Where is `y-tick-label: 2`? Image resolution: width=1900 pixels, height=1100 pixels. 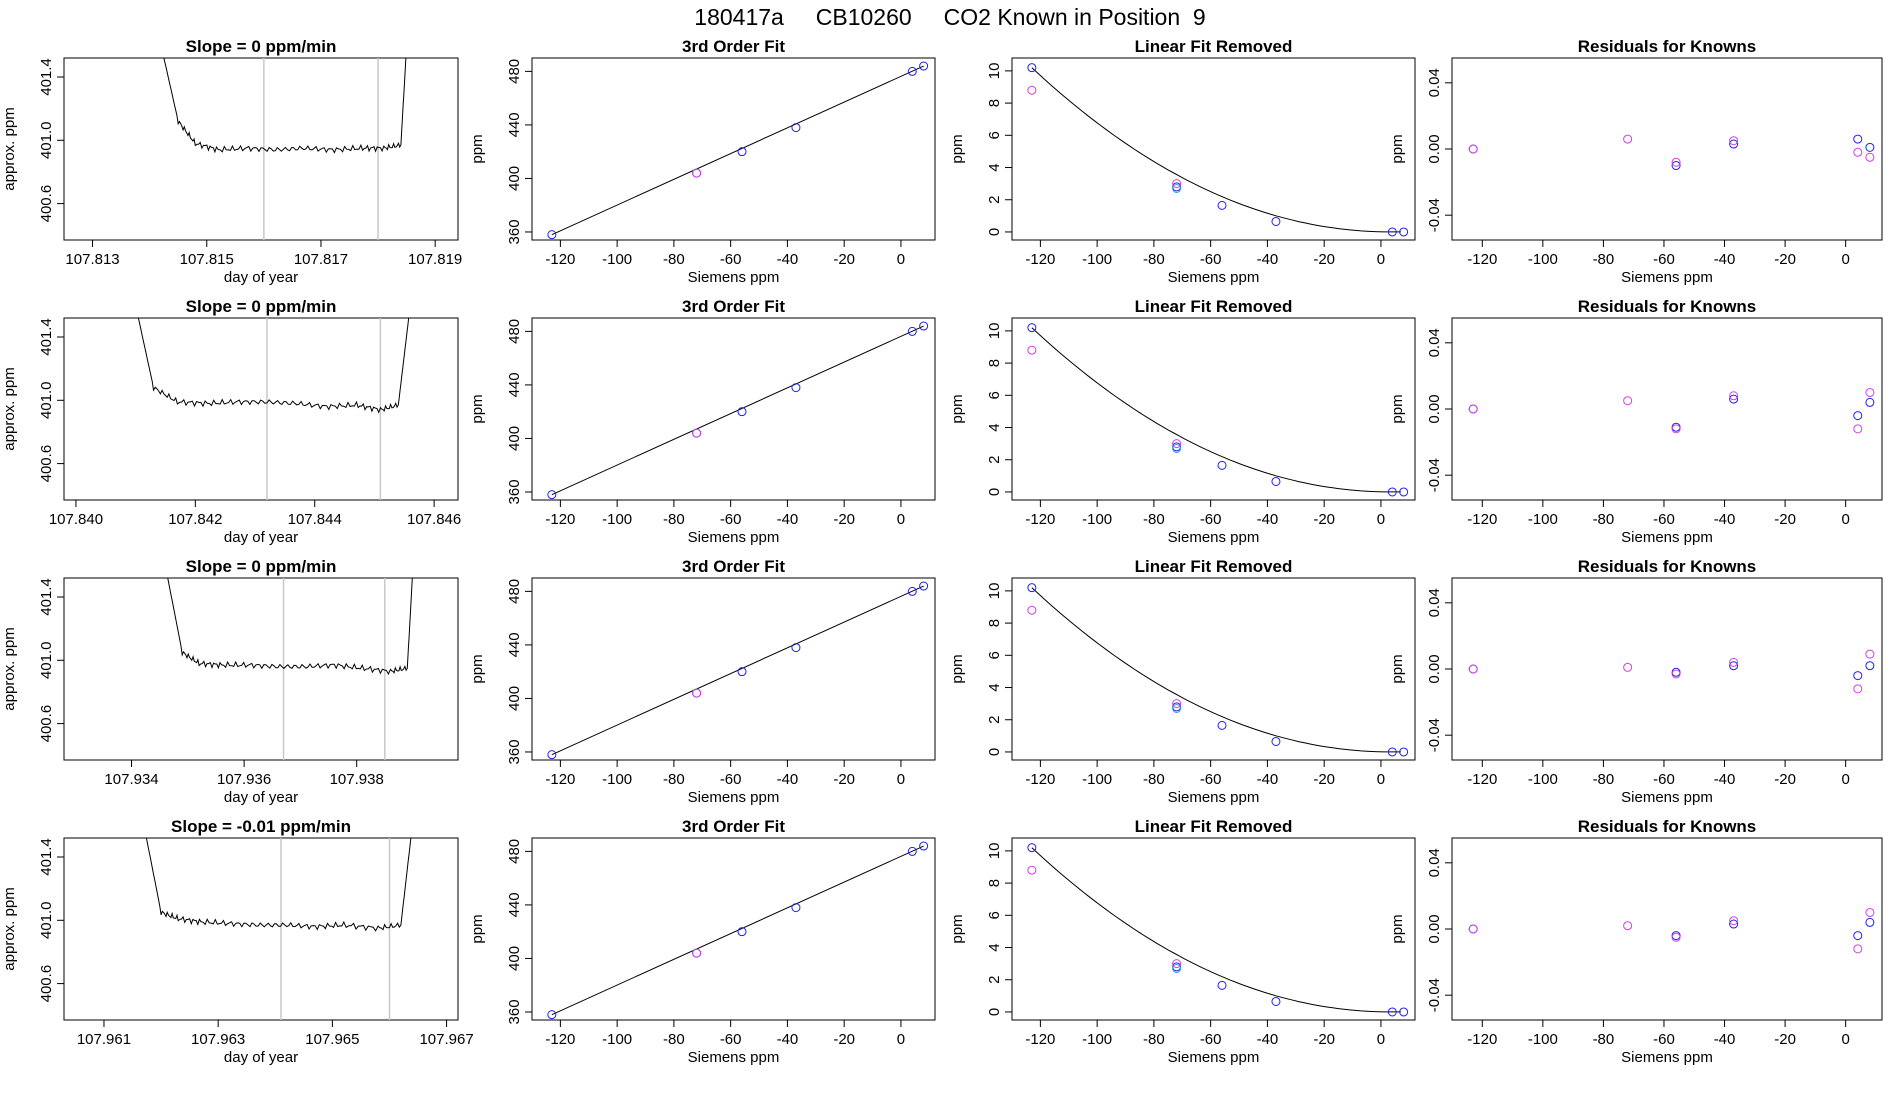
y-tick-label: 2 is located at coordinates (994, 720).